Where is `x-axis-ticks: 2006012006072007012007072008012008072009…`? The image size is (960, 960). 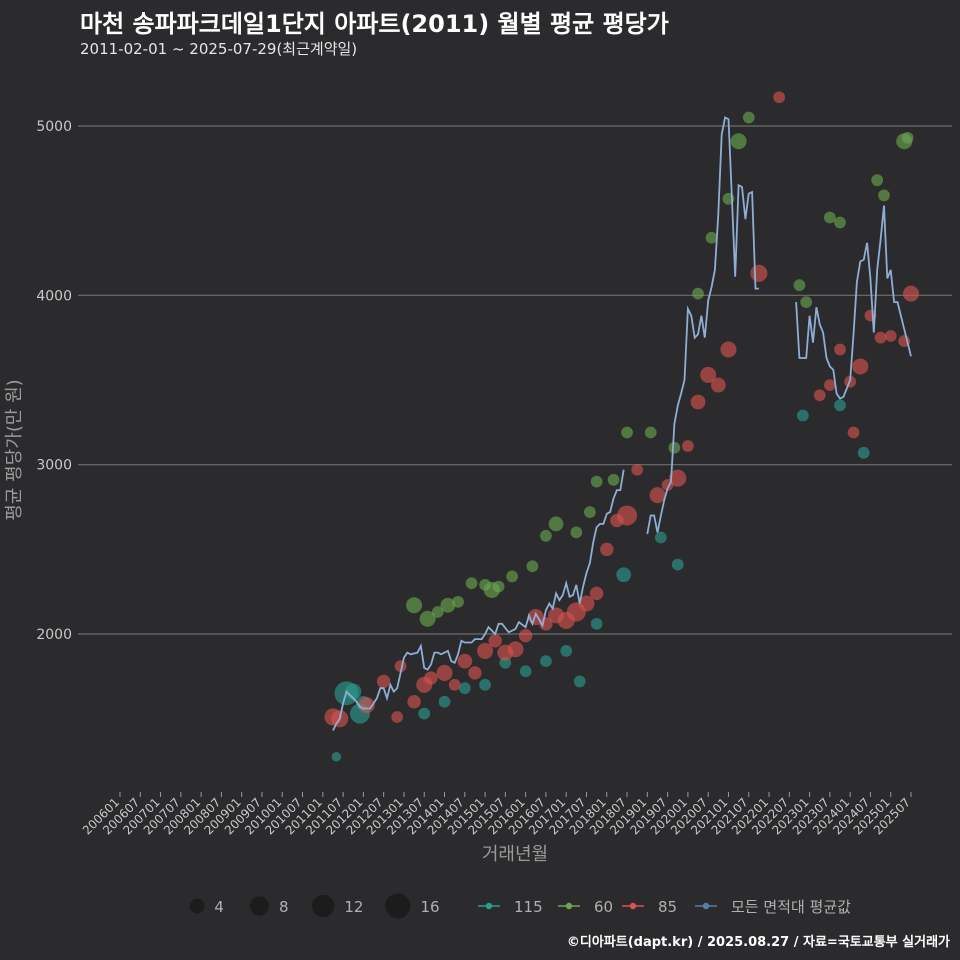 x-axis-ticks: 2006012006072007012007072008012008072009… is located at coordinates (496, 815).